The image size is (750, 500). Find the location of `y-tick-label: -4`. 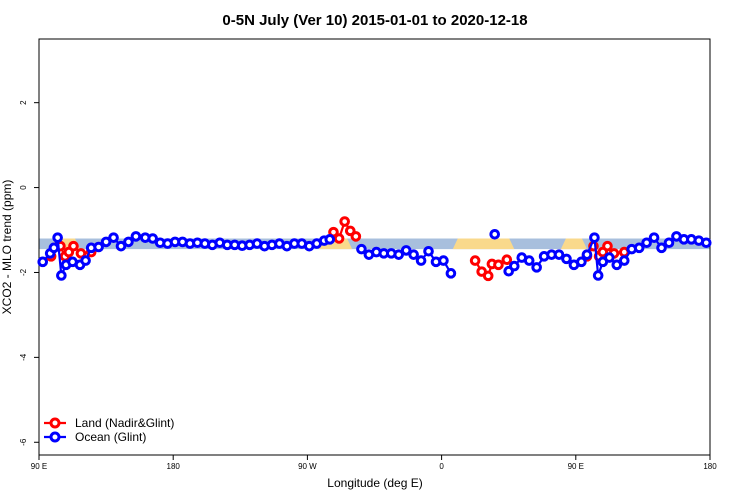

y-tick-label: -4 is located at coordinates (23, 357).